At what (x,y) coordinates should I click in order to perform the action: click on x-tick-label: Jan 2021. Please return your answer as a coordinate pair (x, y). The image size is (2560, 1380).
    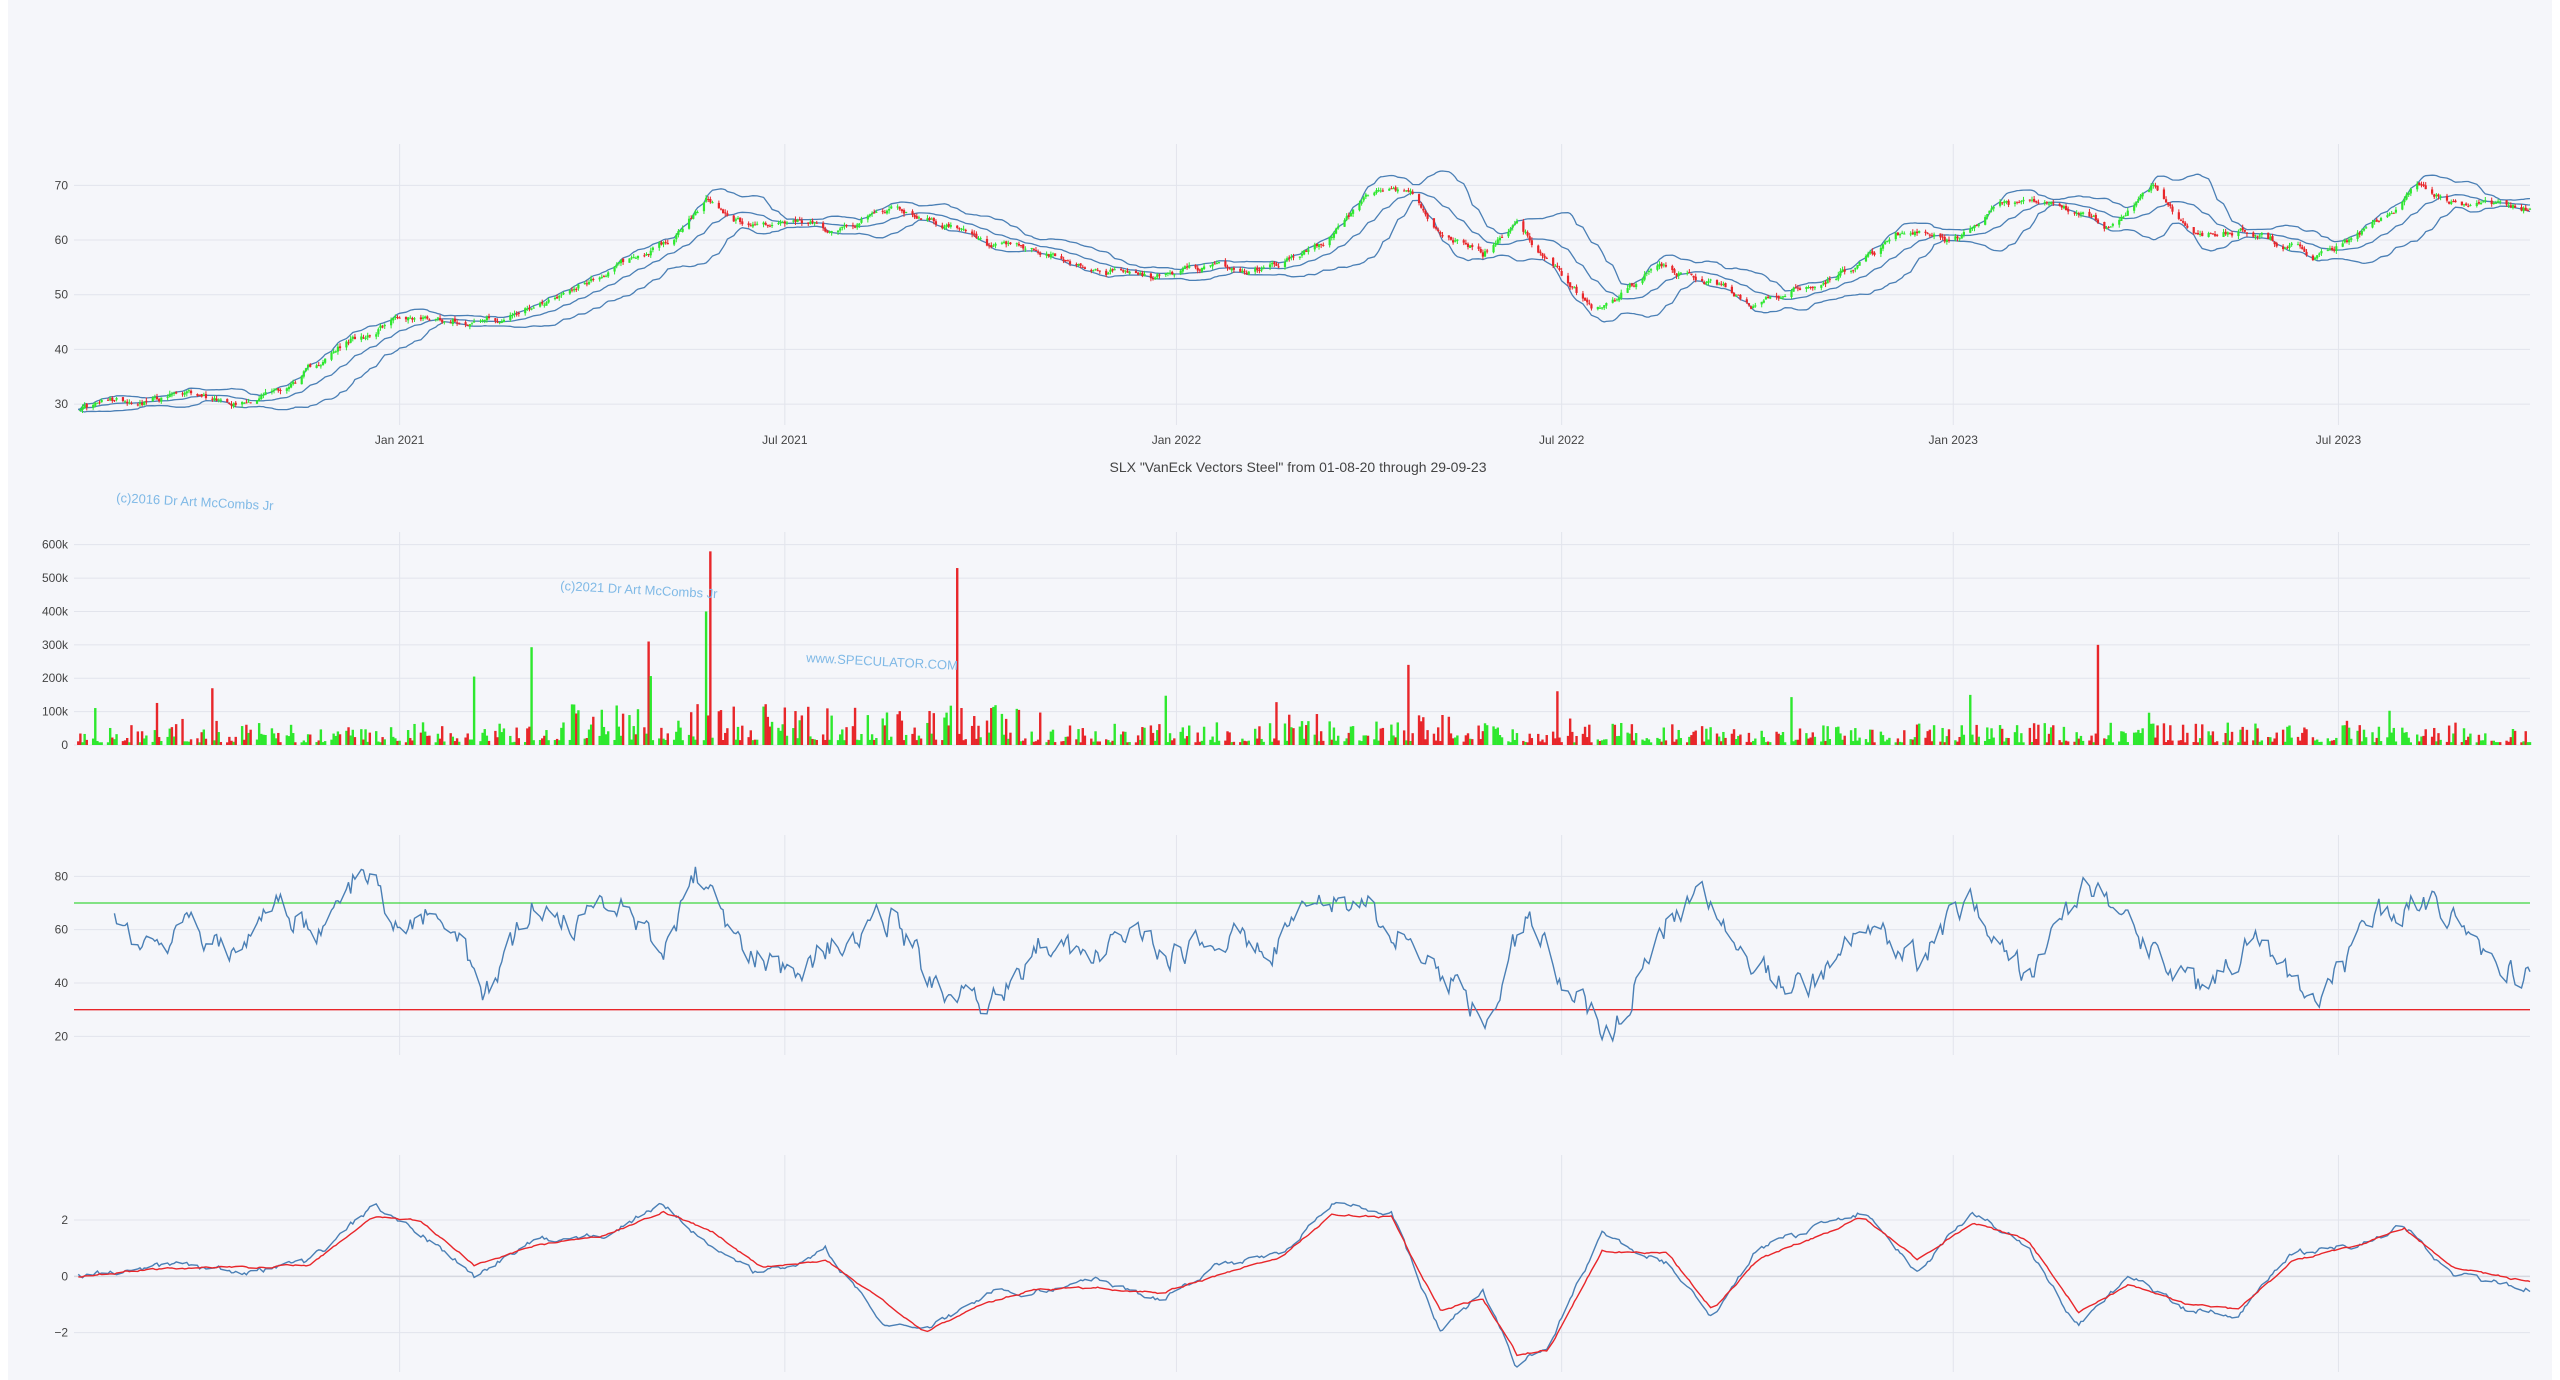
    Looking at the image, I should click on (400, 440).